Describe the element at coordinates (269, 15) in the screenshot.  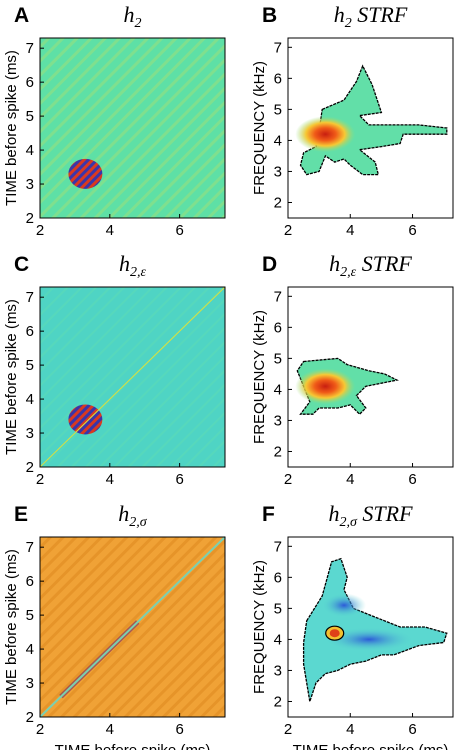
I see `panel-letter: B` at that location.